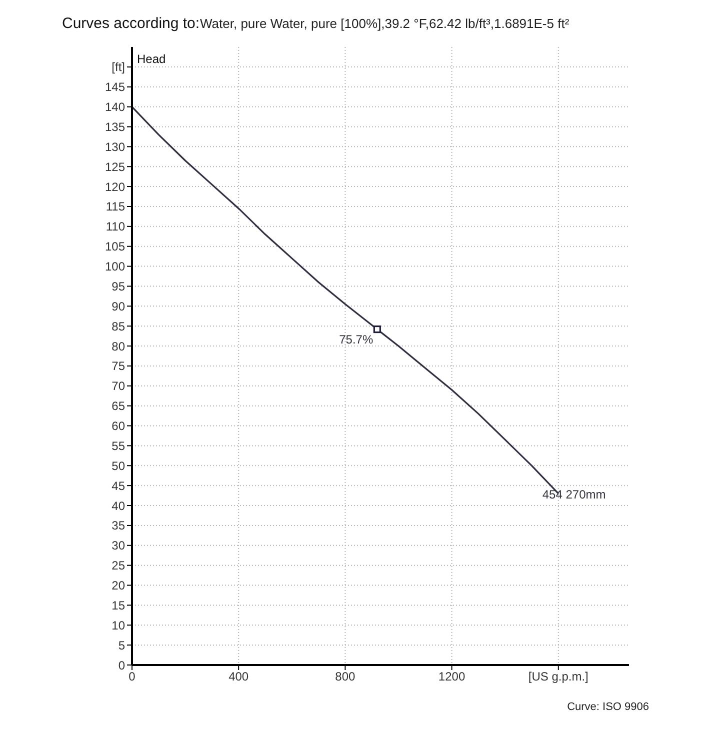 Image resolution: width=724 pixels, height=730 pixels. What do you see at coordinates (574, 495) in the screenshot?
I see `annotation: 454 270mm` at bounding box center [574, 495].